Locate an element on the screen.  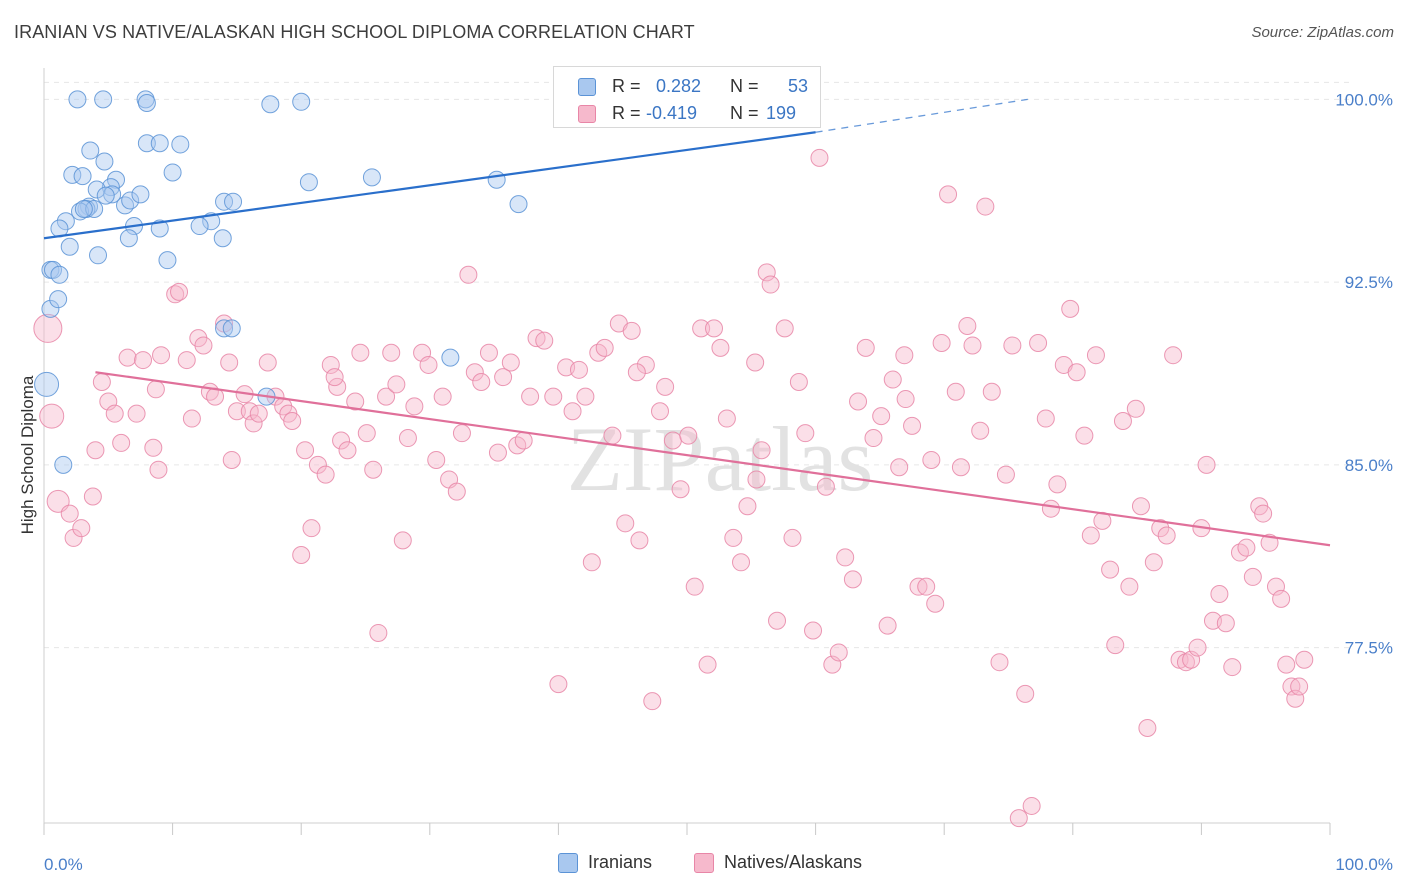
x-tick-label: 100.0% is located at coordinates (1364, 864).